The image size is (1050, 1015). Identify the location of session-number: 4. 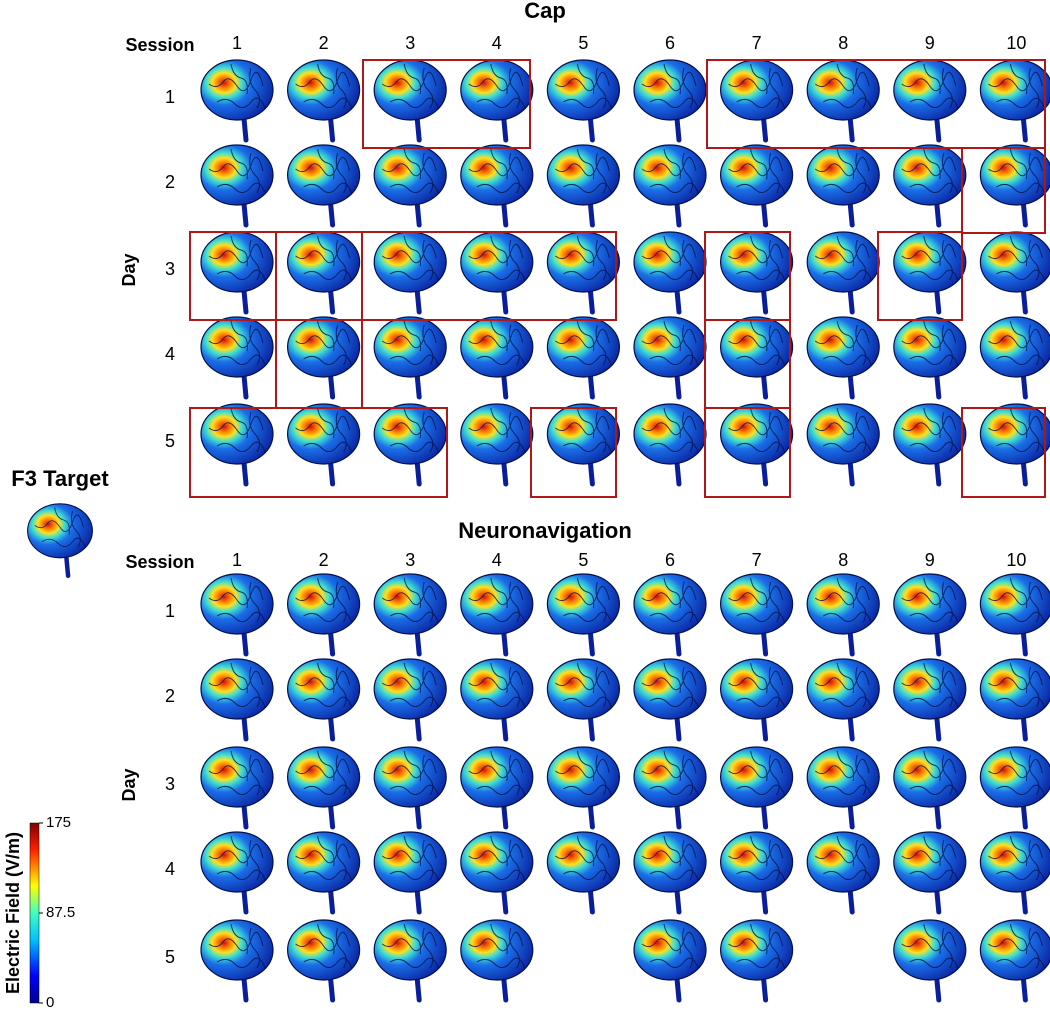
(497, 560).